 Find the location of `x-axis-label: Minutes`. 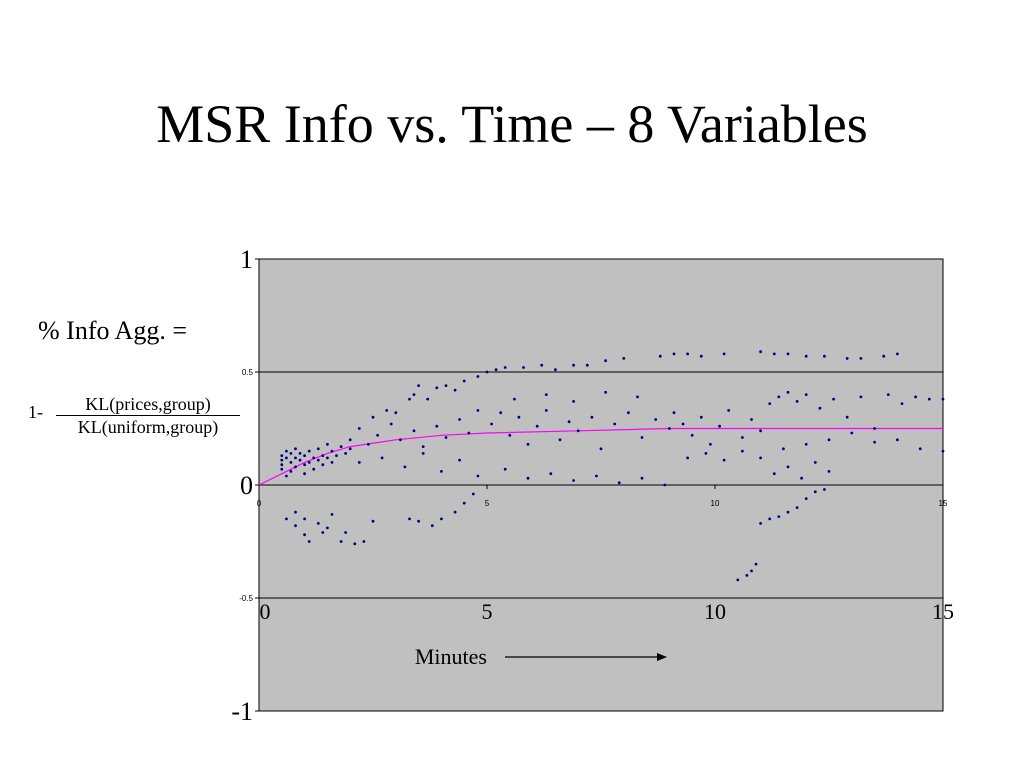

x-axis-label: Minutes is located at coordinates (451, 656).